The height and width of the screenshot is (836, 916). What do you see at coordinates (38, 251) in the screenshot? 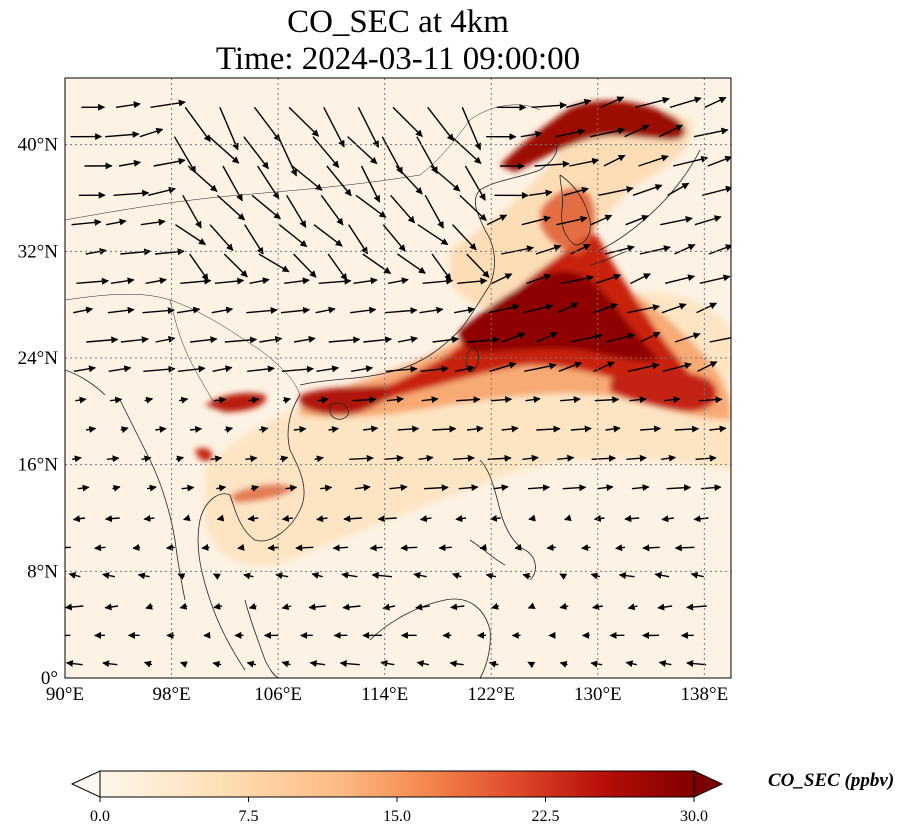
I see `y-tick-label: 32°N` at bounding box center [38, 251].